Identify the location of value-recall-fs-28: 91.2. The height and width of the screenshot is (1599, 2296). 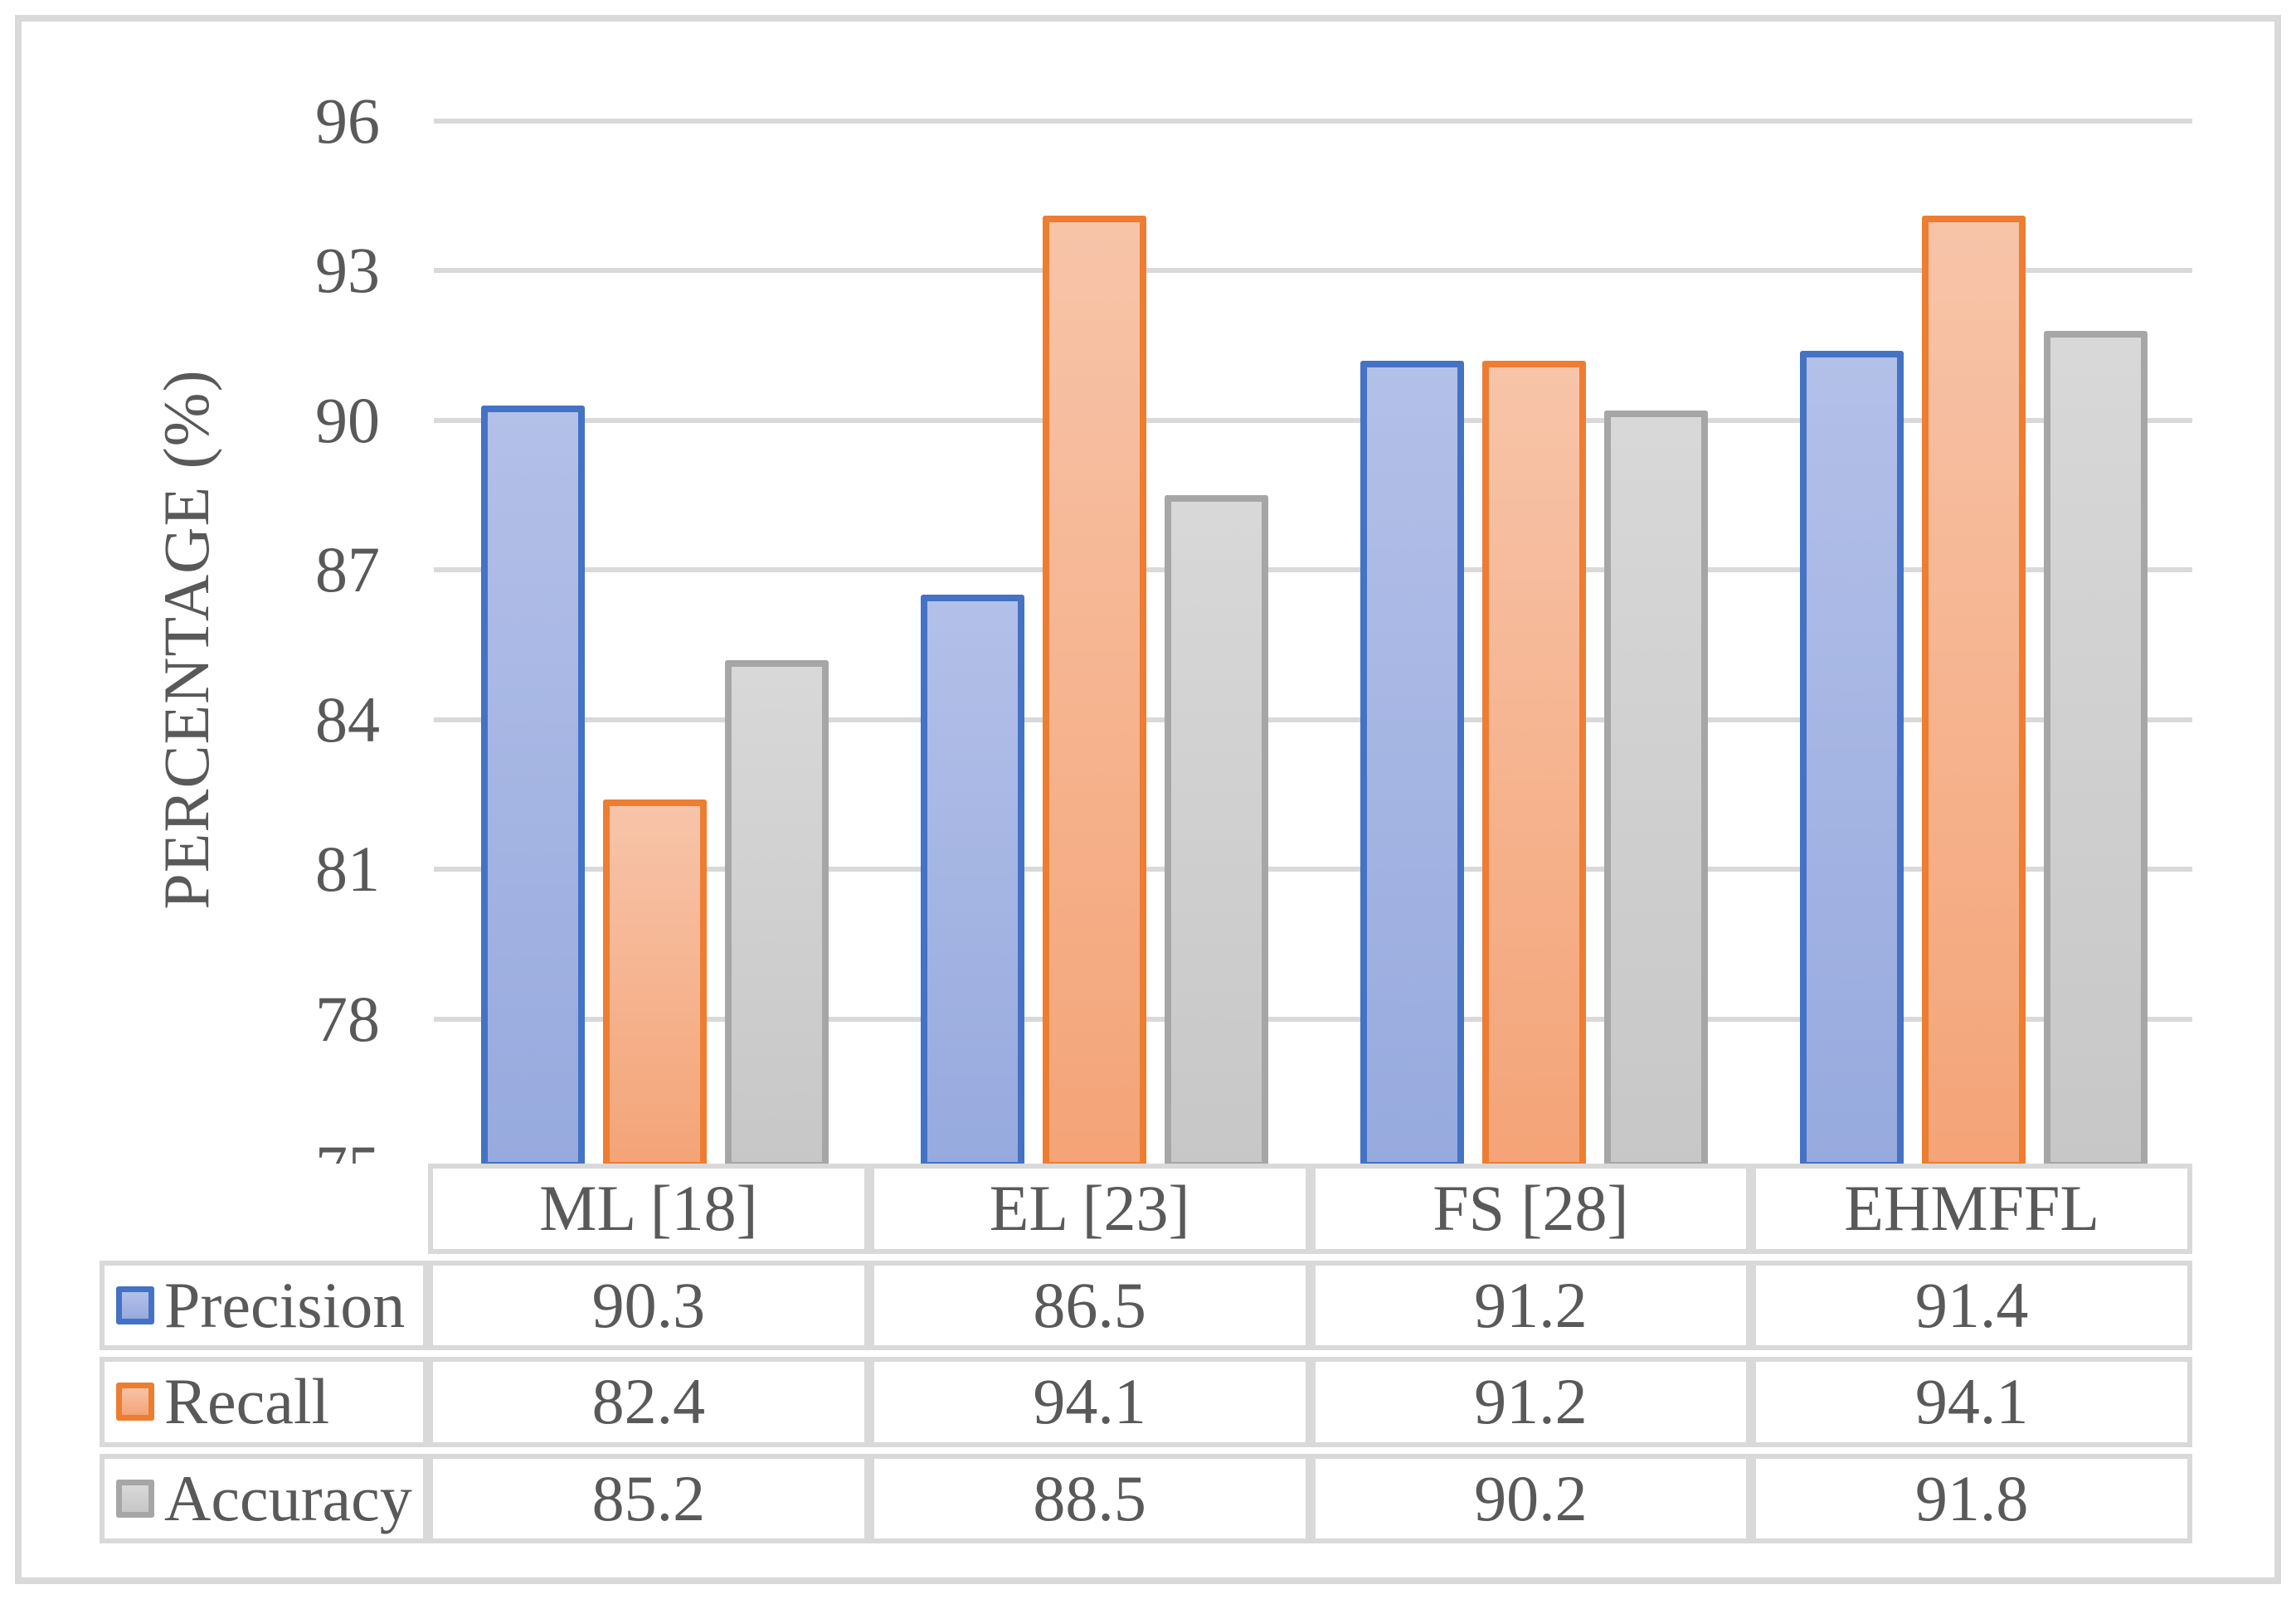
(1531, 1402).